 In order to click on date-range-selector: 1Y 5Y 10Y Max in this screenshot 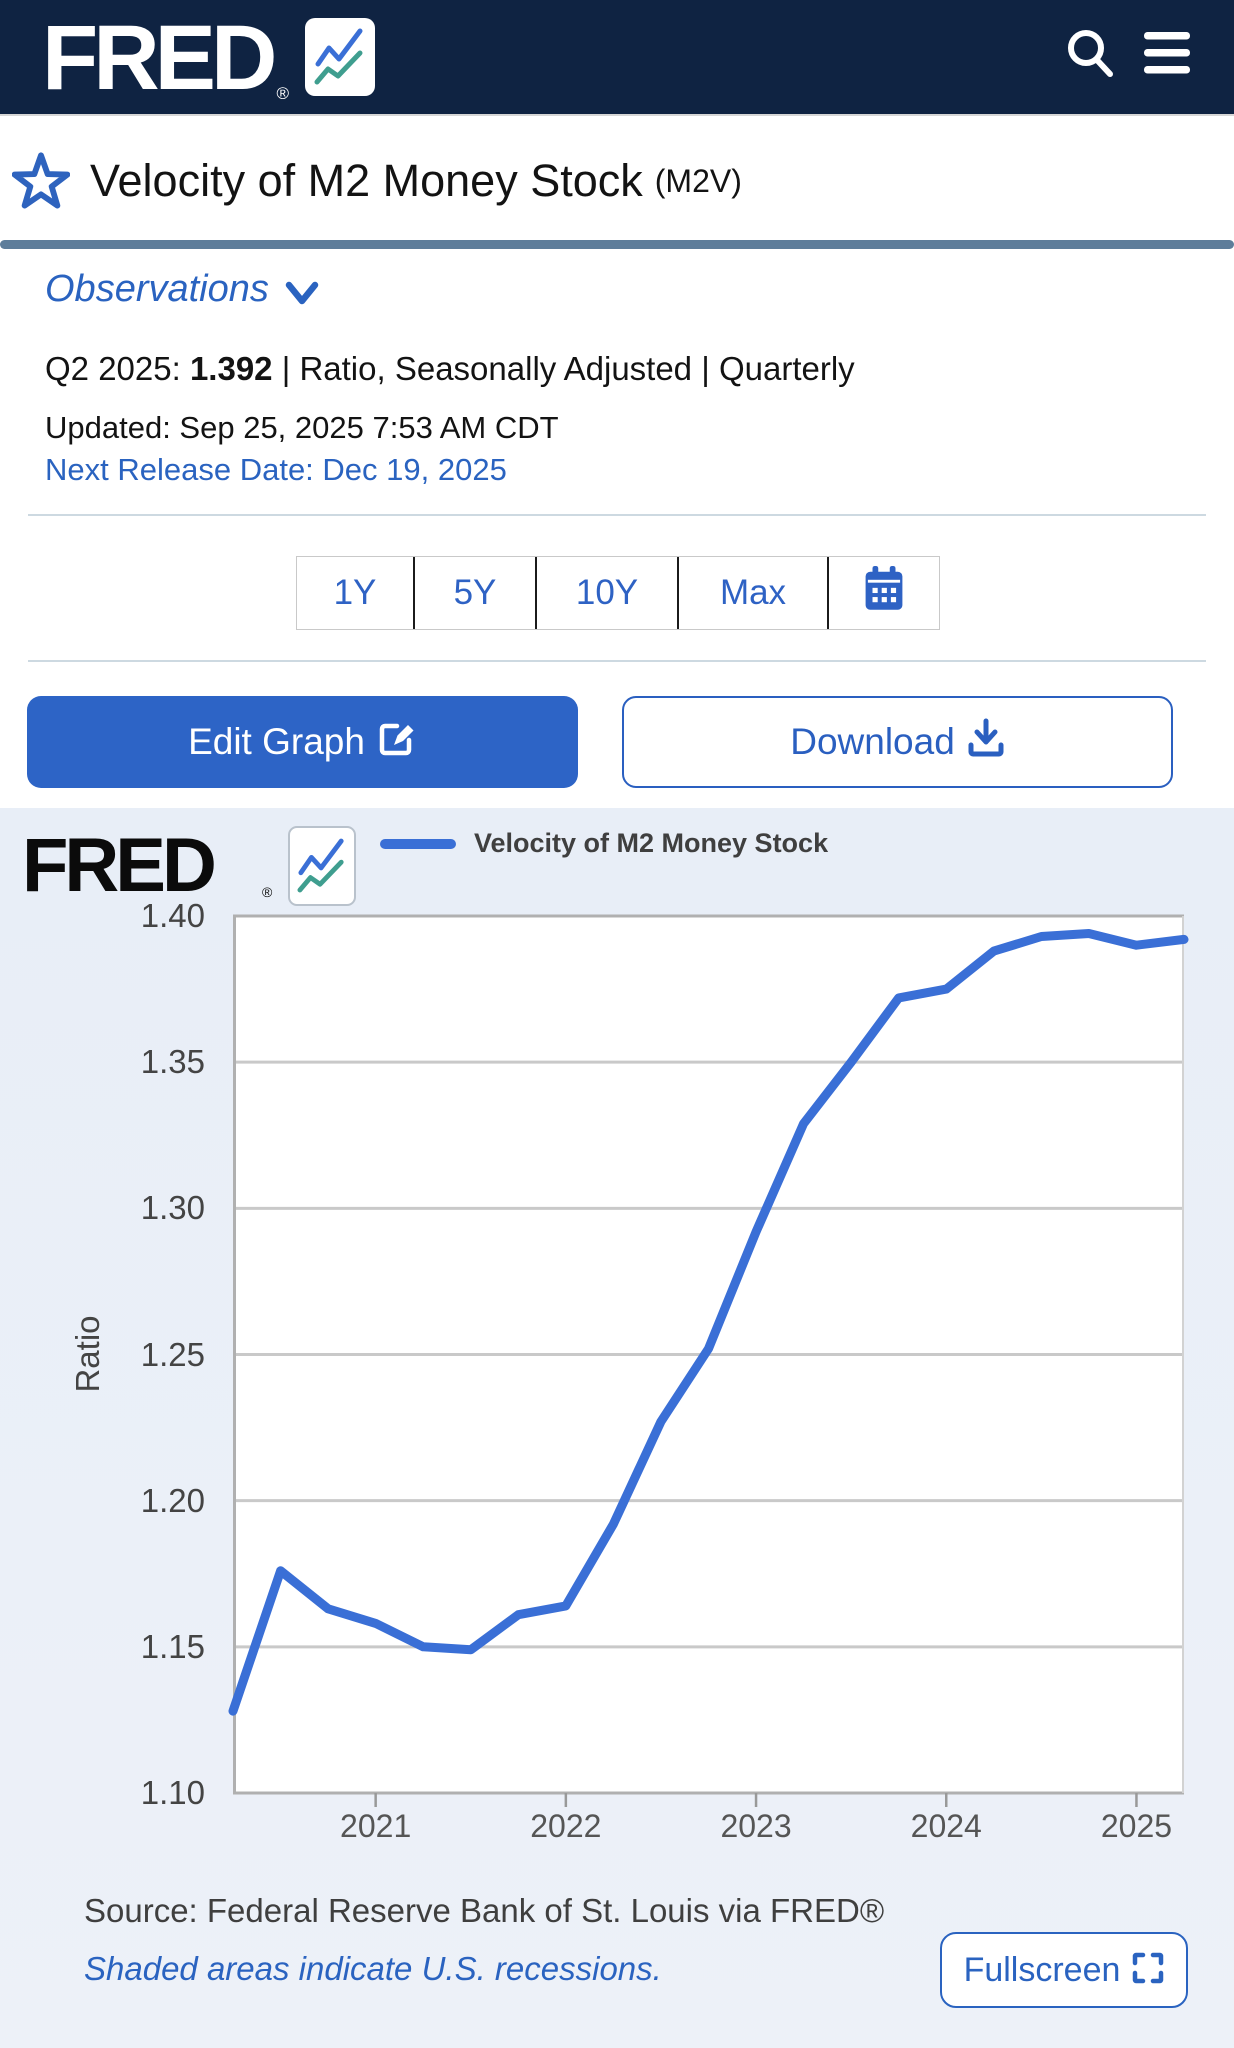, I will do `click(618, 593)`.